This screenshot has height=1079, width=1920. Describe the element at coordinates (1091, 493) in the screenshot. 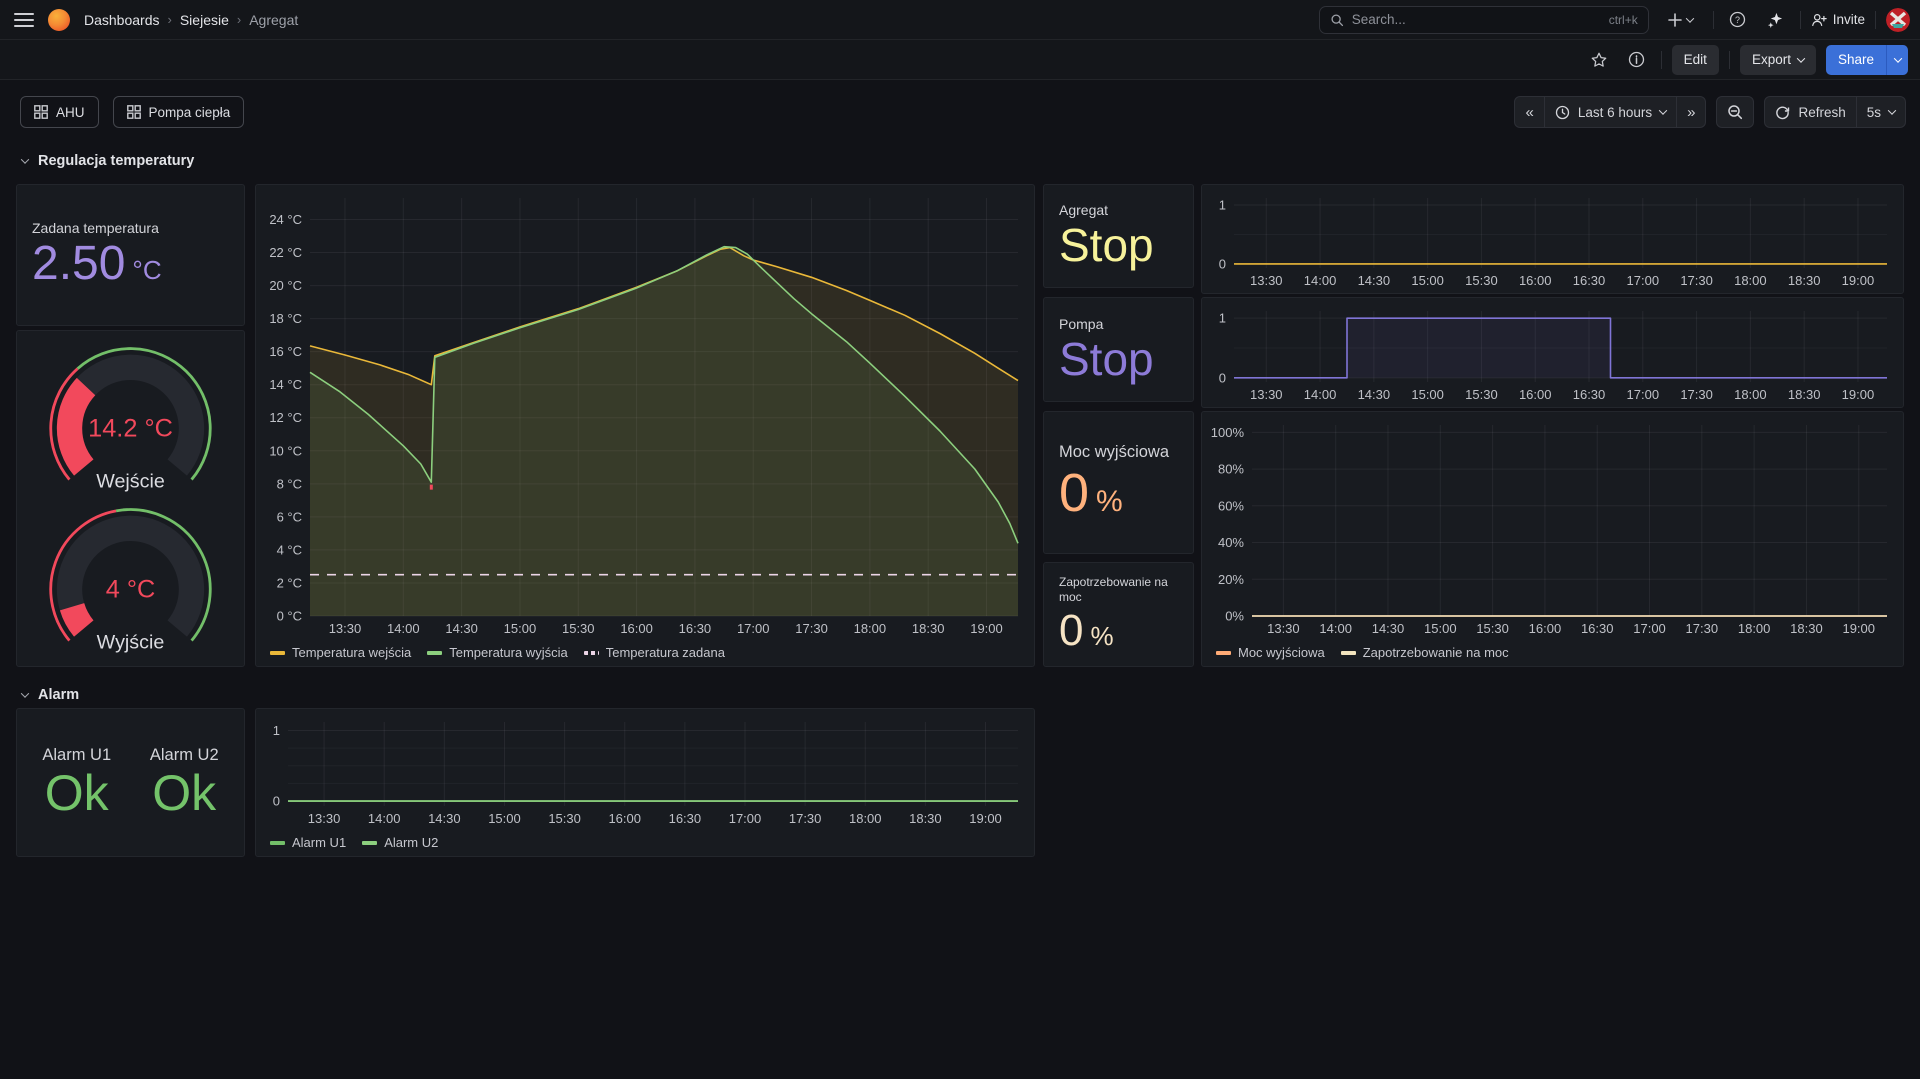

I see `stat-value: 0%` at that location.